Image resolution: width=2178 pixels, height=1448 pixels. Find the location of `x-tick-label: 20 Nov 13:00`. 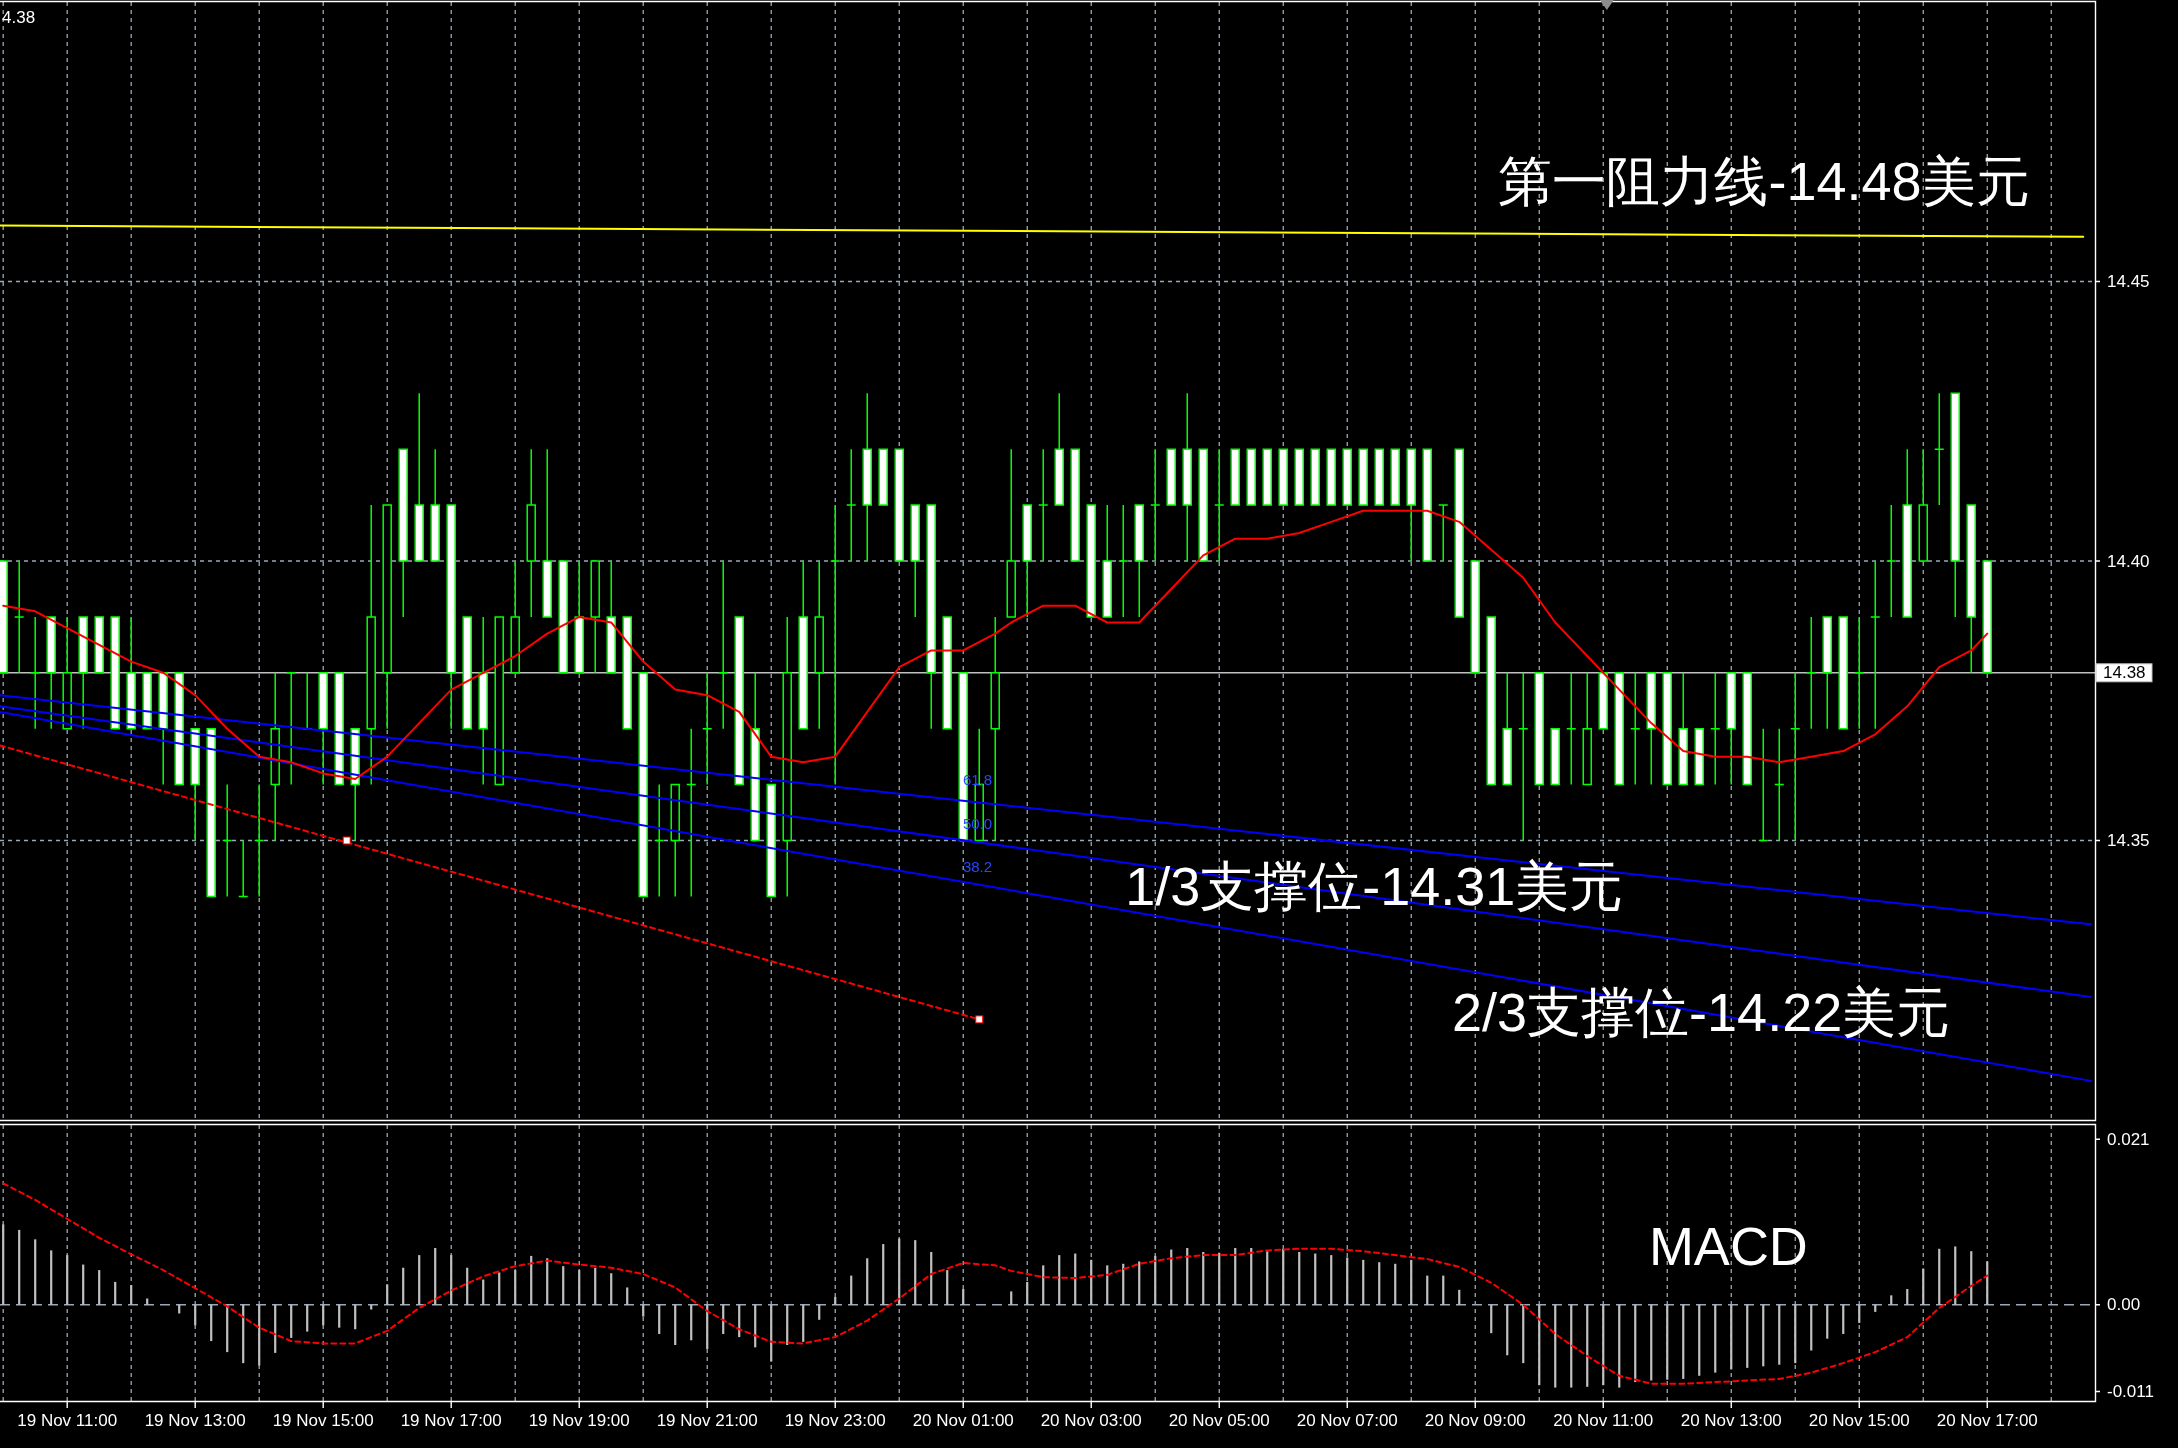

x-tick-label: 20 Nov 13:00 is located at coordinates (1731, 1420).